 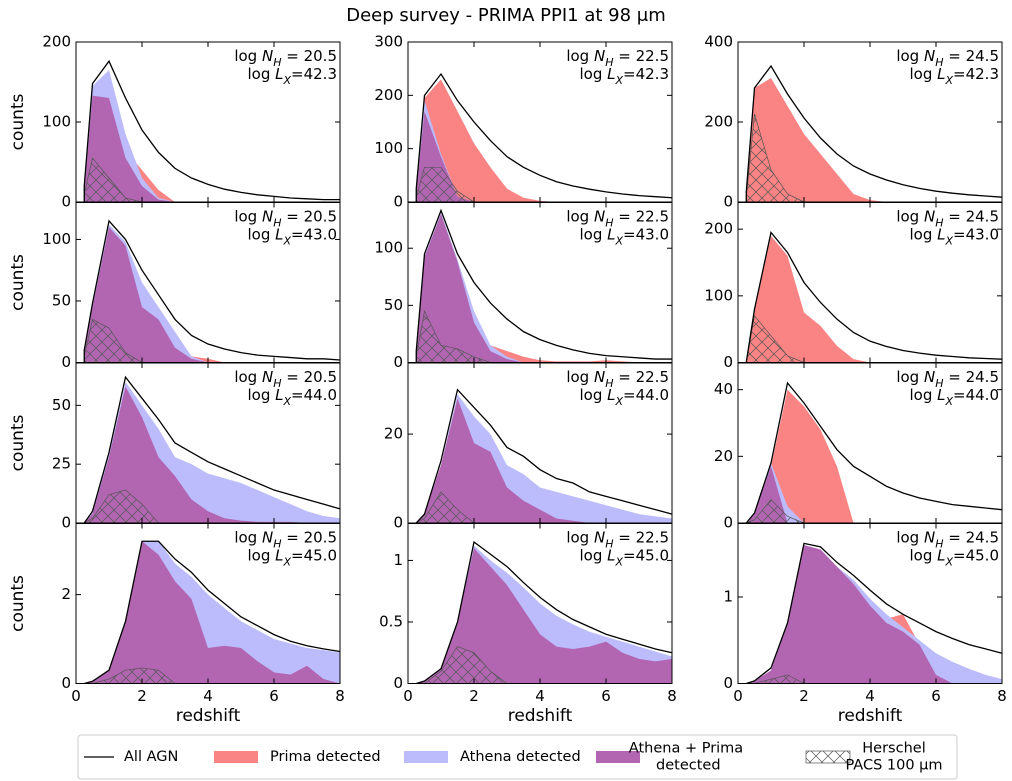 What do you see at coordinates (325, 757) in the screenshot?
I see `legend-label: Prima detected` at bounding box center [325, 757].